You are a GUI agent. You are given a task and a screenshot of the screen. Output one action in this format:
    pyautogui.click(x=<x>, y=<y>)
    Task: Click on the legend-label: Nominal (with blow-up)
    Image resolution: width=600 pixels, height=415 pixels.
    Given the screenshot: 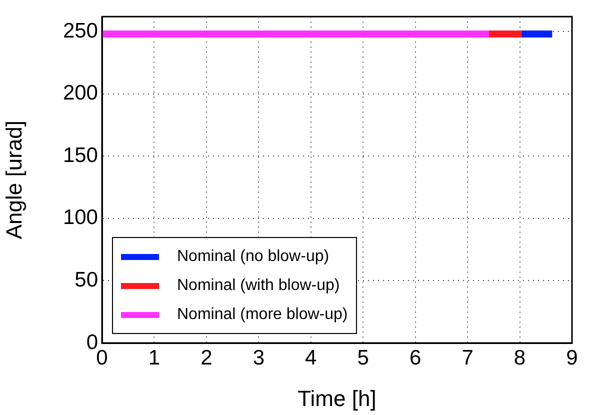 What is the action you would take?
    pyautogui.click(x=258, y=285)
    